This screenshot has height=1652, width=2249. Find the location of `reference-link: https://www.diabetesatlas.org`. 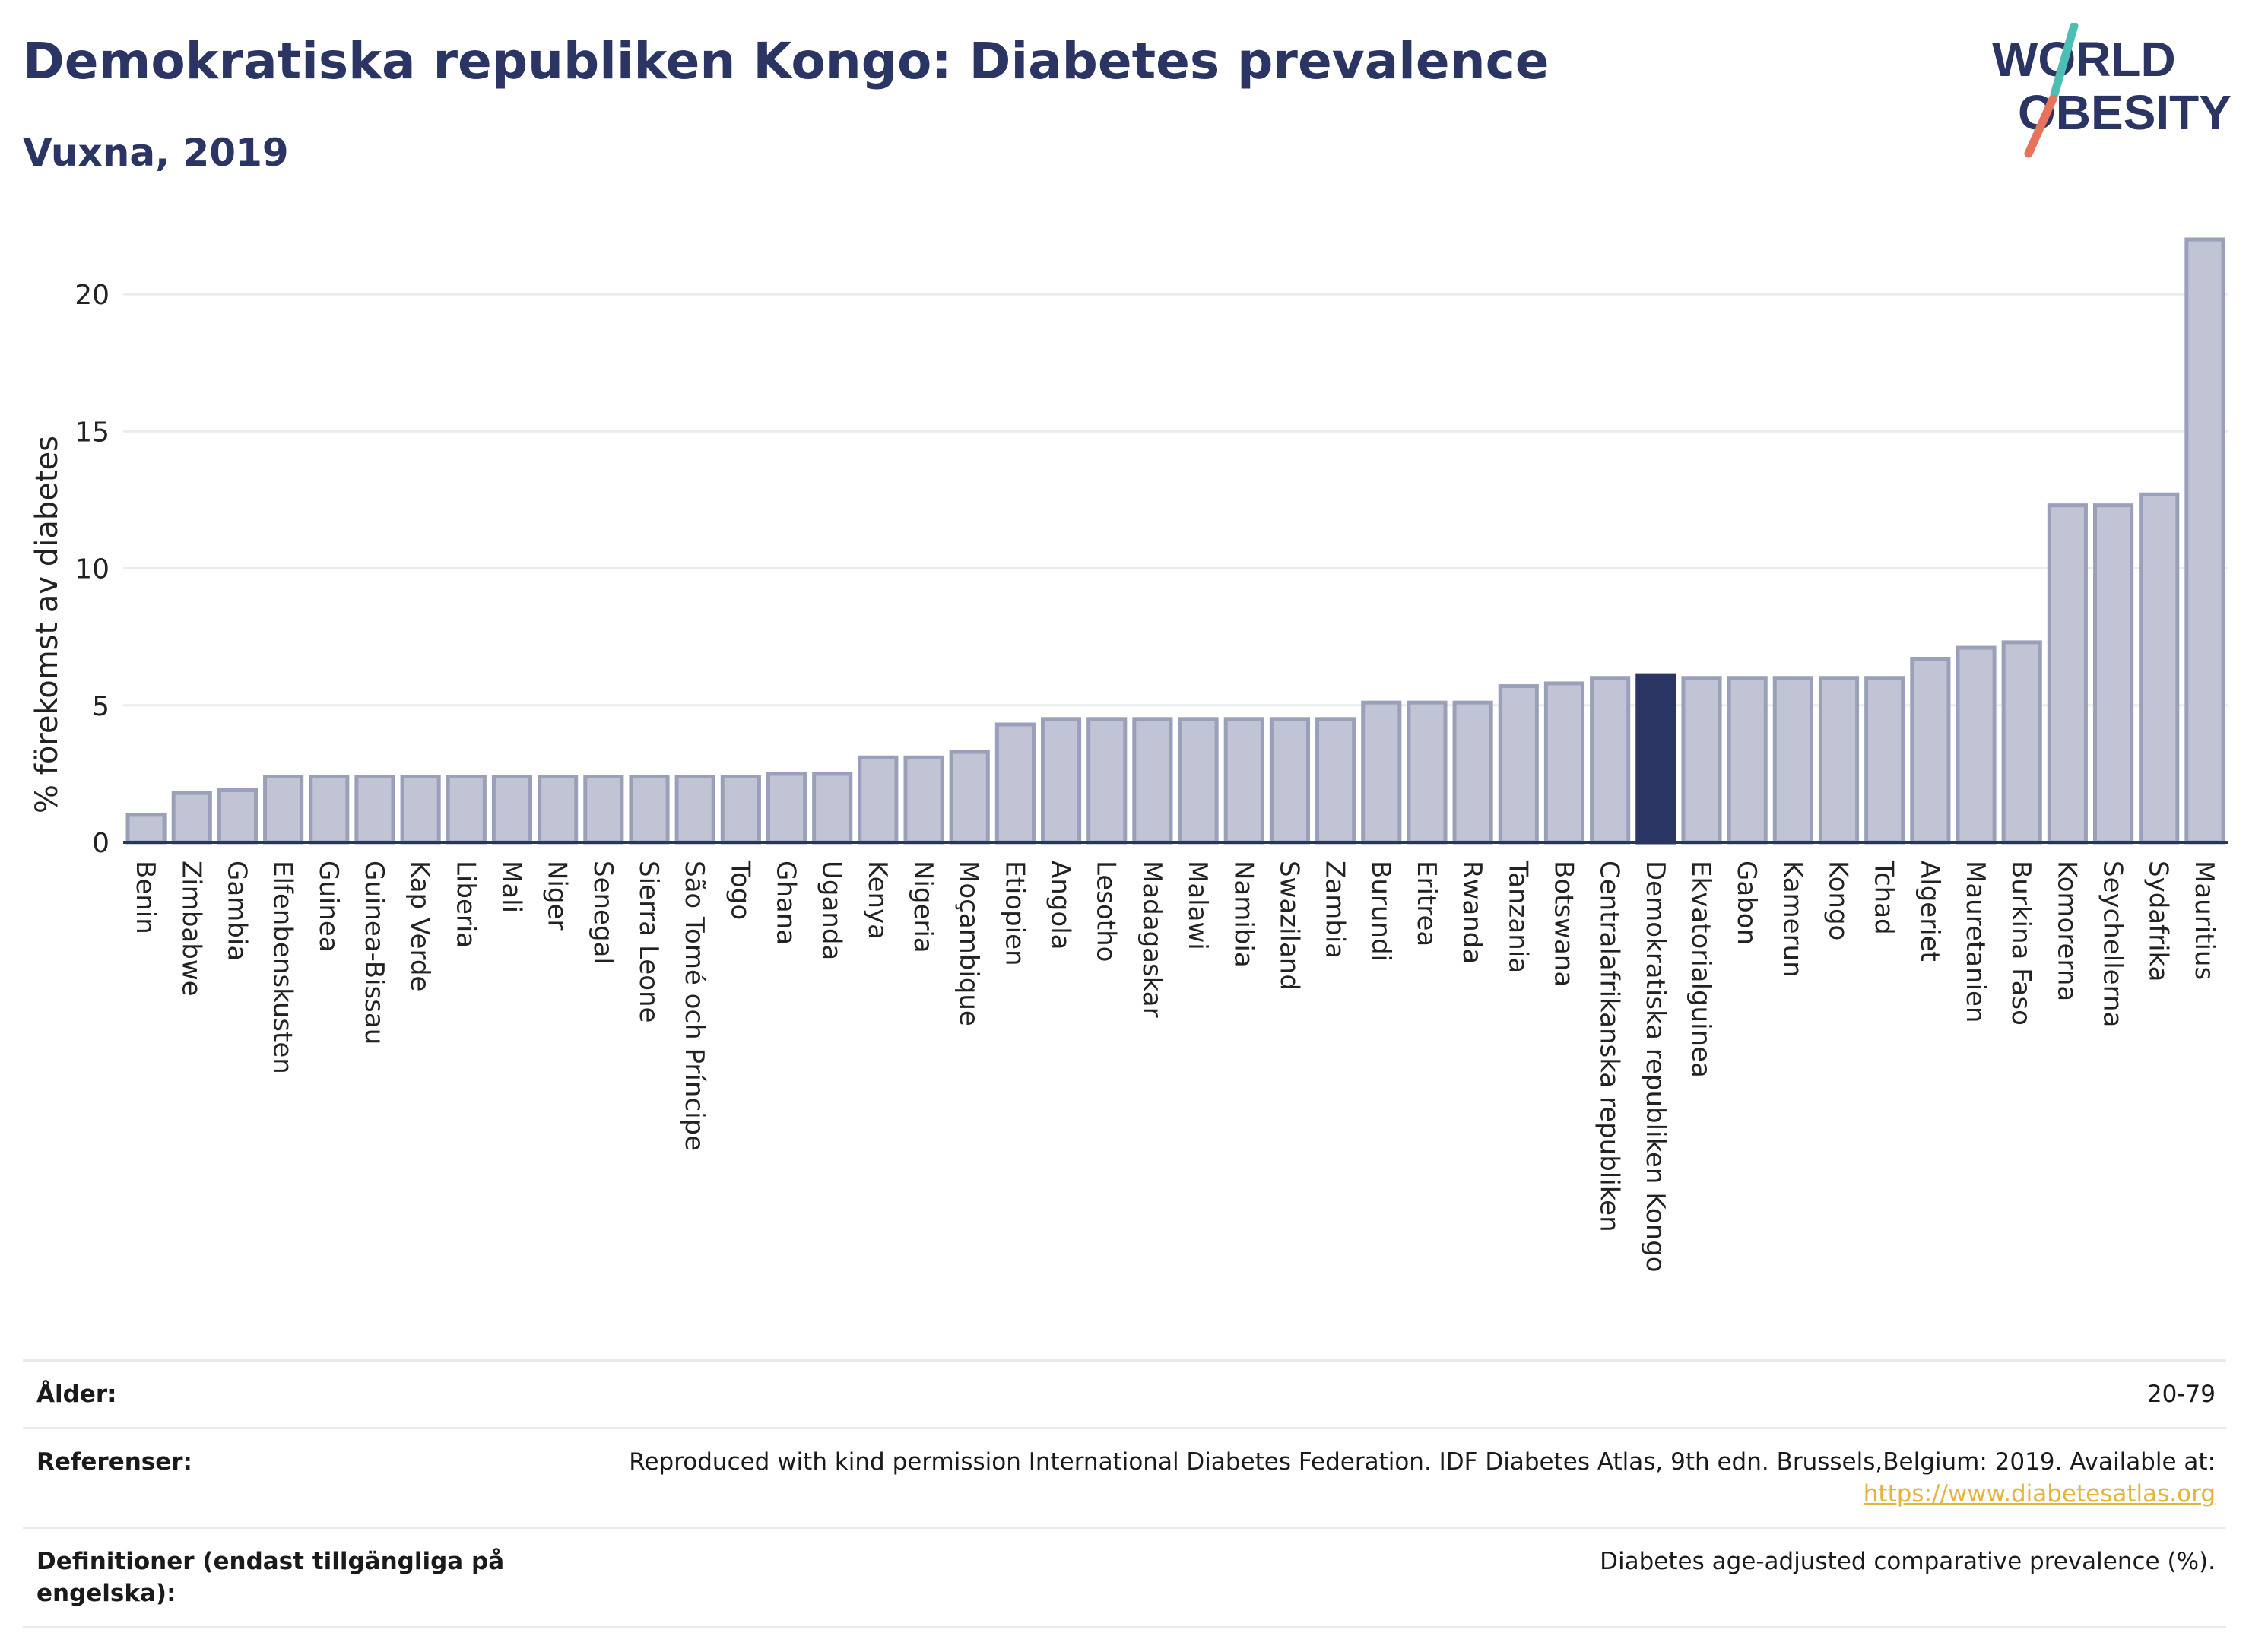

reference-link: https://www.diabetesatlas.org is located at coordinates (2039, 1494).